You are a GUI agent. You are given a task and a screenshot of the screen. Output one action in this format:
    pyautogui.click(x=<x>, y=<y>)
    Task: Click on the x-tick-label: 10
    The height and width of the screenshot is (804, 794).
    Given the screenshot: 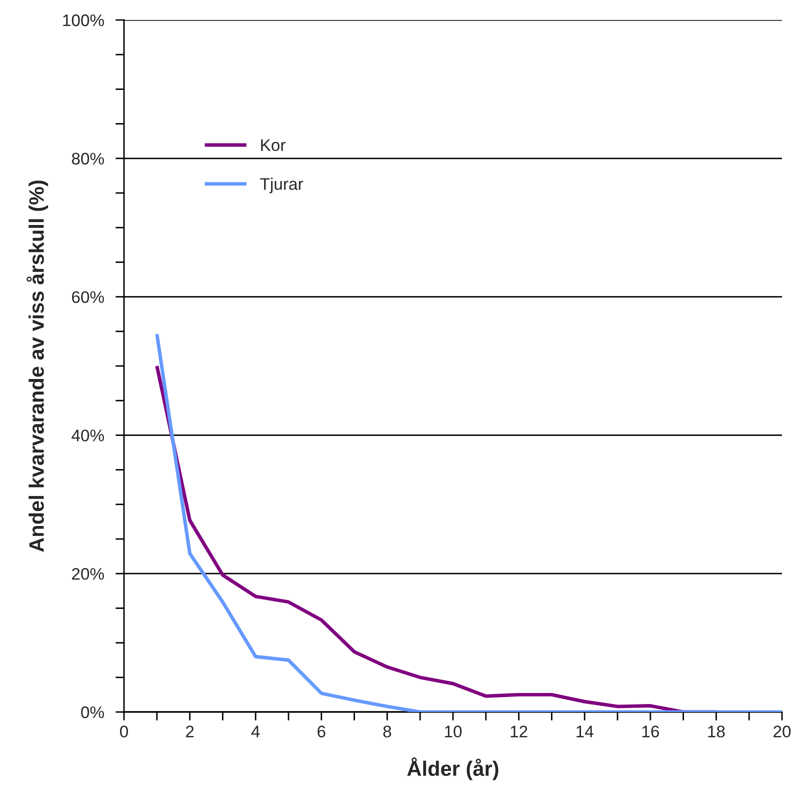 What is the action you would take?
    pyautogui.click(x=453, y=732)
    